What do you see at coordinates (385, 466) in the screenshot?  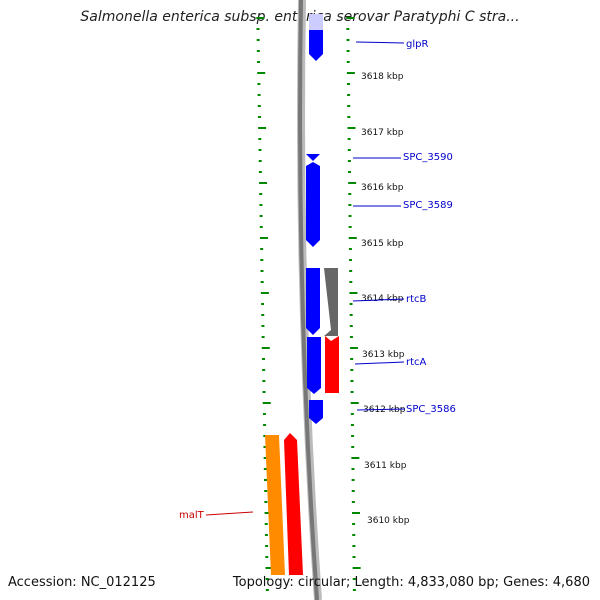 I see `ruler-label: 3611 kbp` at bounding box center [385, 466].